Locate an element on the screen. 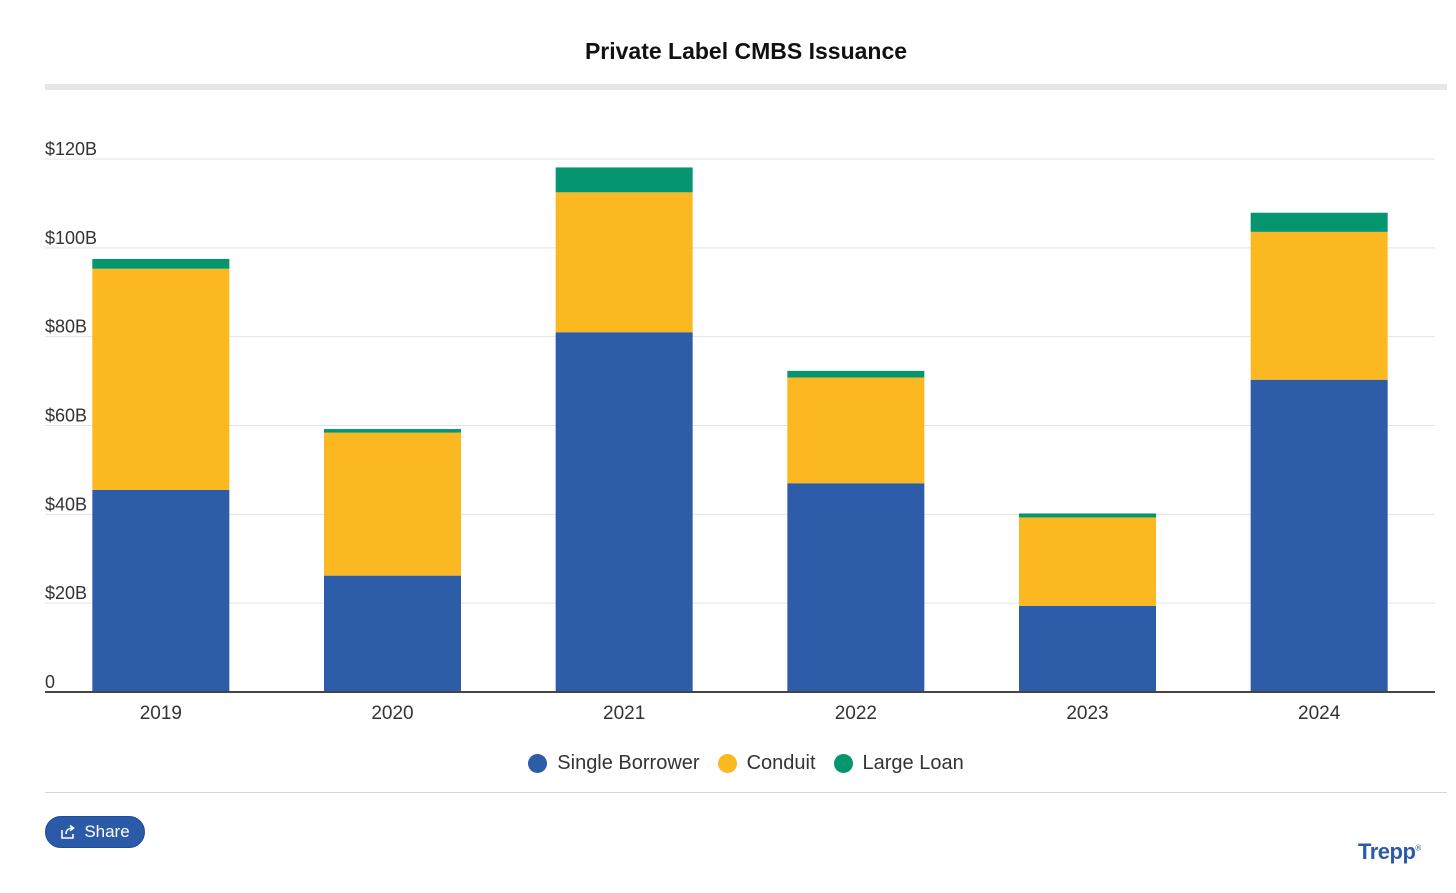 The image size is (1456, 893). legend-item: Conduit is located at coordinates (766, 763).